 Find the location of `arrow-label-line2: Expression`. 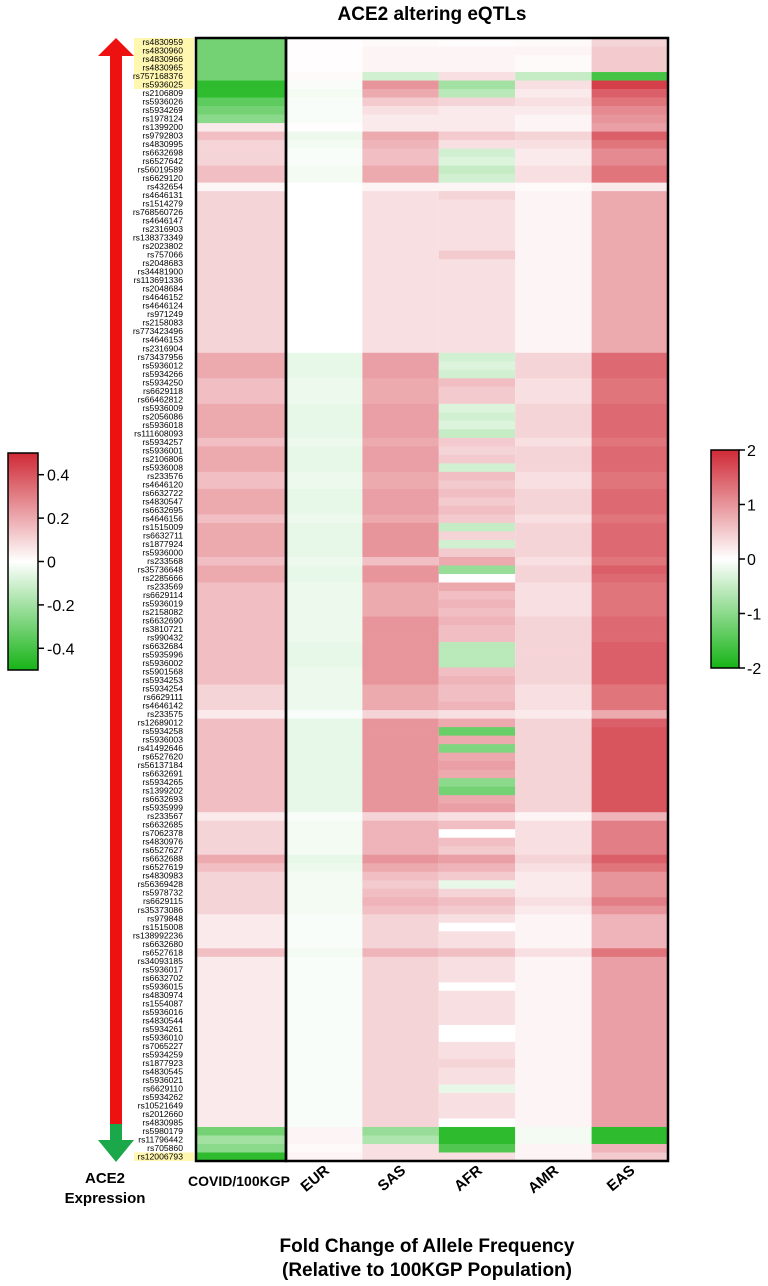

arrow-label-line2: Expression is located at coordinates (105, 1198).